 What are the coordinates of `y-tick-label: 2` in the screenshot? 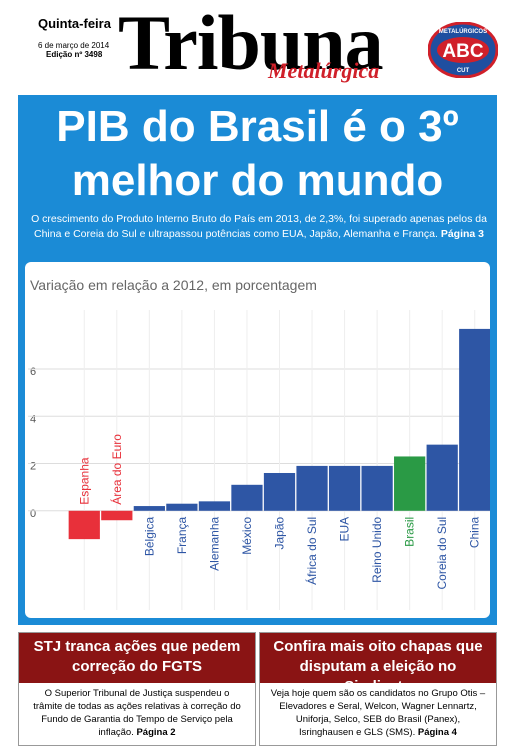 It's located at (33, 467).